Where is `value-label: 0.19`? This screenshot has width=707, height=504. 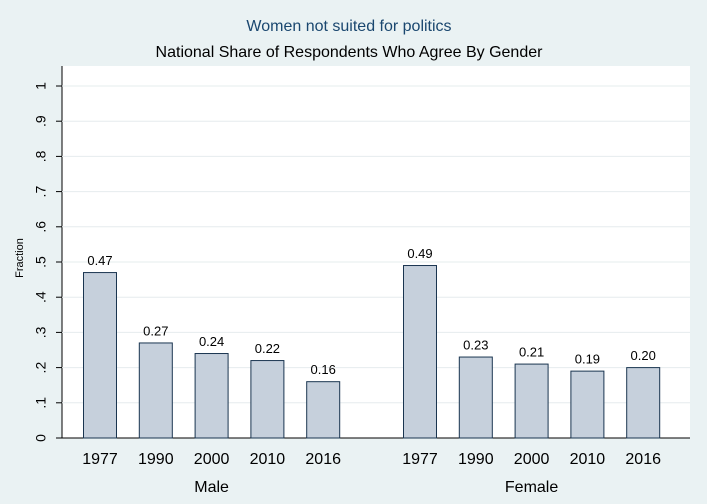
value-label: 0.19 is located at coordinates (587, 359).